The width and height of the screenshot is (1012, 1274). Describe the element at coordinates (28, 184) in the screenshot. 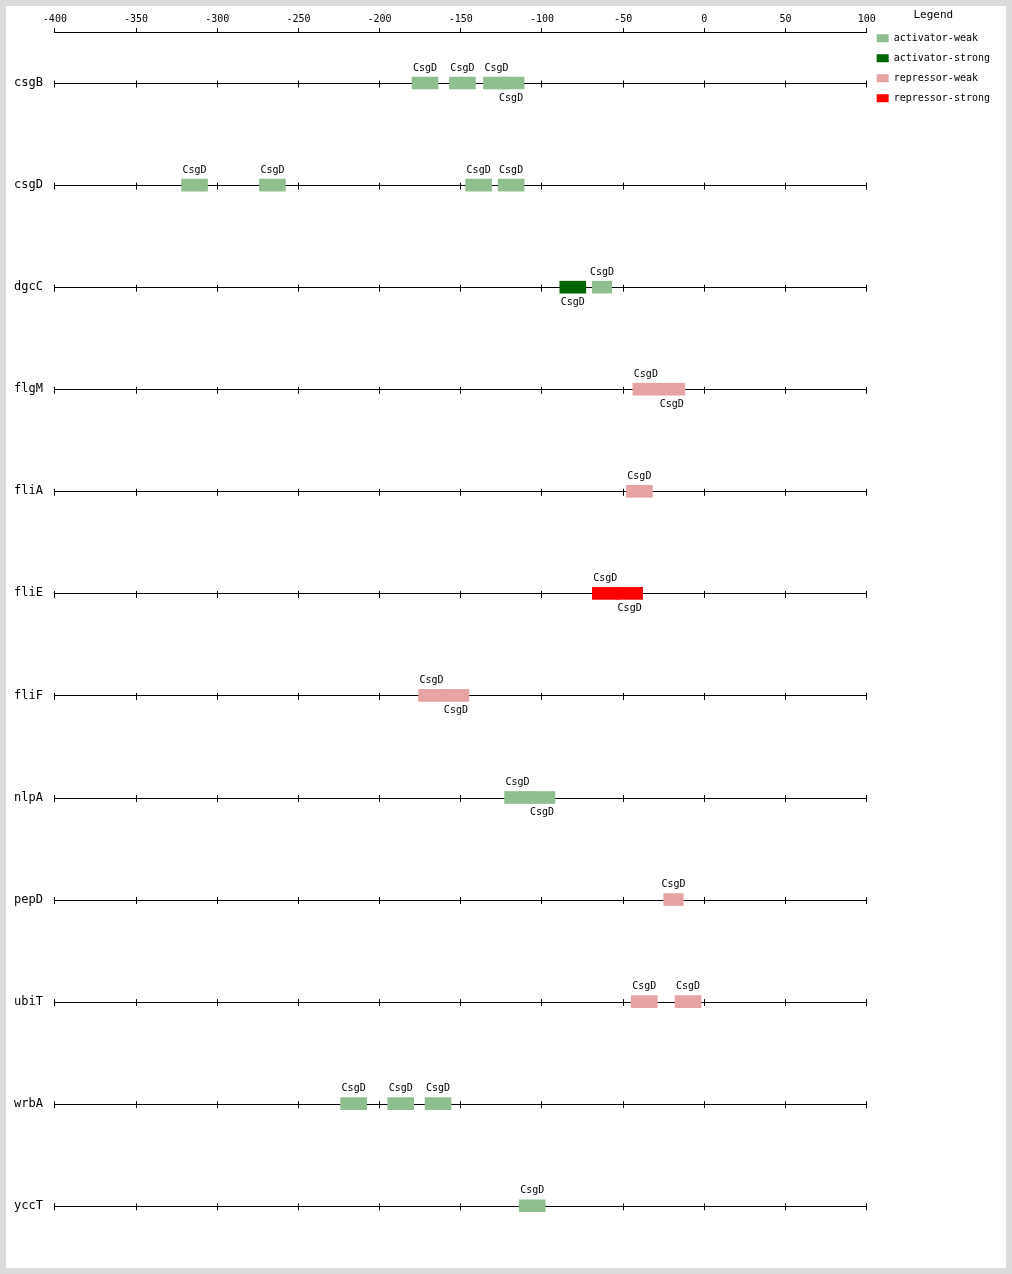

I see `y-tick-label: csgD` at that location.